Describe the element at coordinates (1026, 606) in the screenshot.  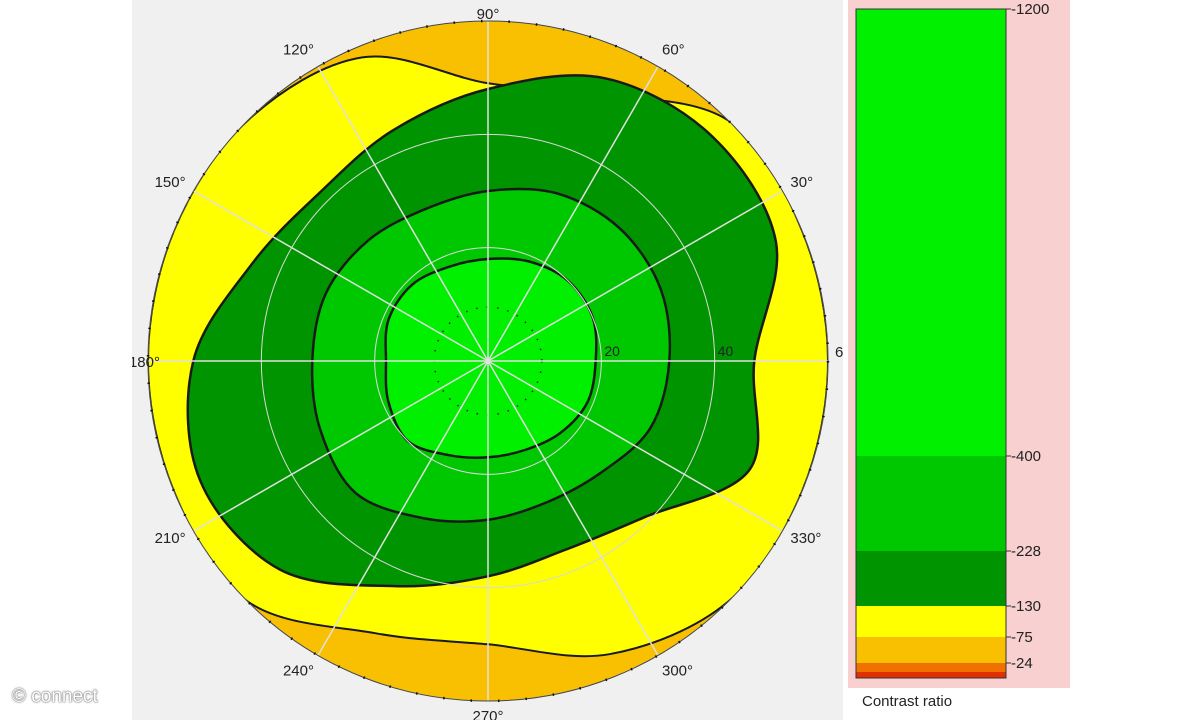
I see `colorbar-tick-label-130: -130` at that location.